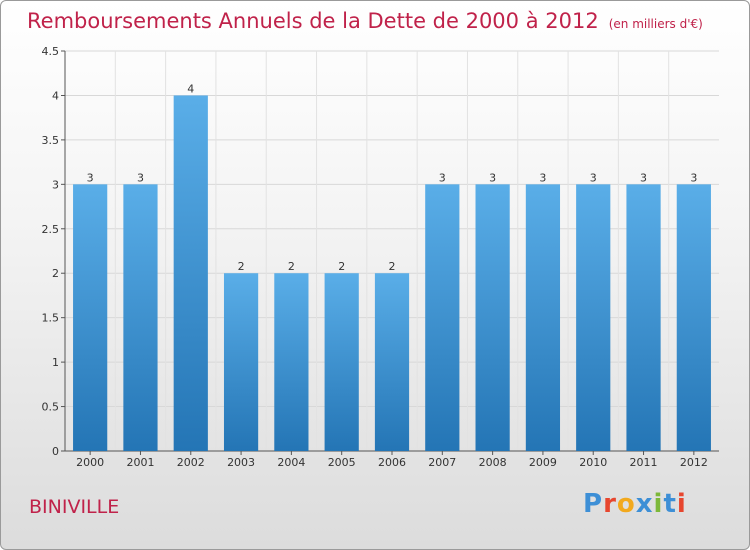  What do you see at coordinates (241, 462) in the screenshot?
I see `x-tick-label: 2003` at bounding box center [241, 462].